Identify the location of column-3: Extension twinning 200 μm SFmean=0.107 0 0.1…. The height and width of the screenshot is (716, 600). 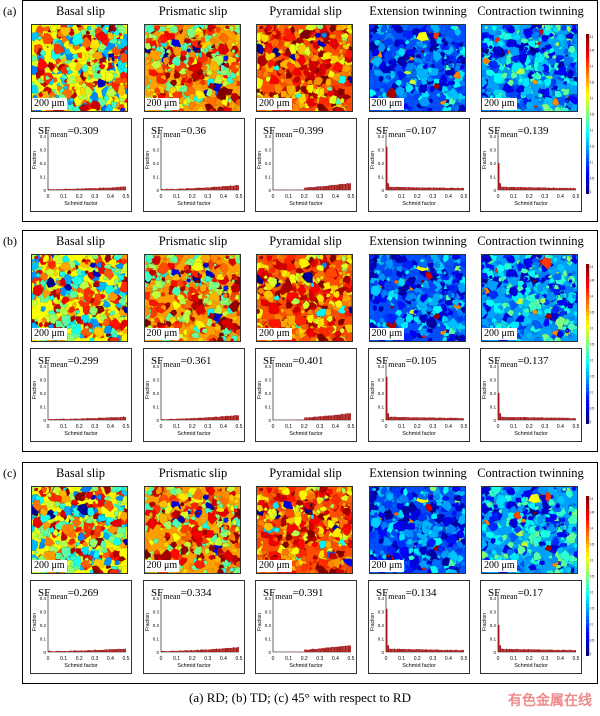
(418, 110).